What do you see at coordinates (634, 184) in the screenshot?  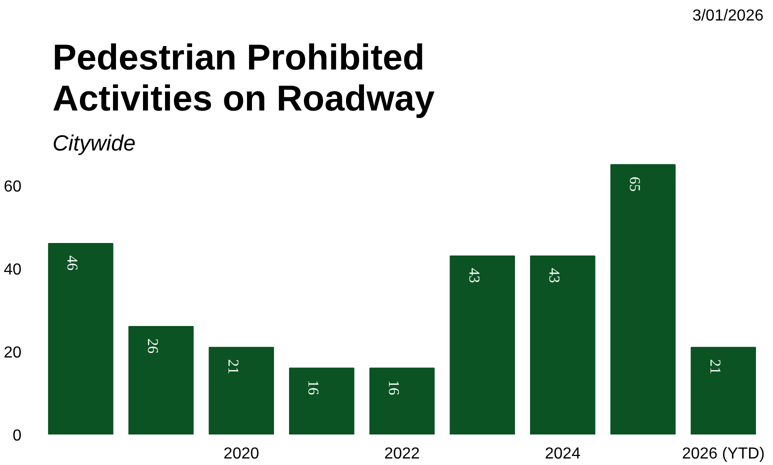 I see `data-label: 65` at bounding box center [634, 184].